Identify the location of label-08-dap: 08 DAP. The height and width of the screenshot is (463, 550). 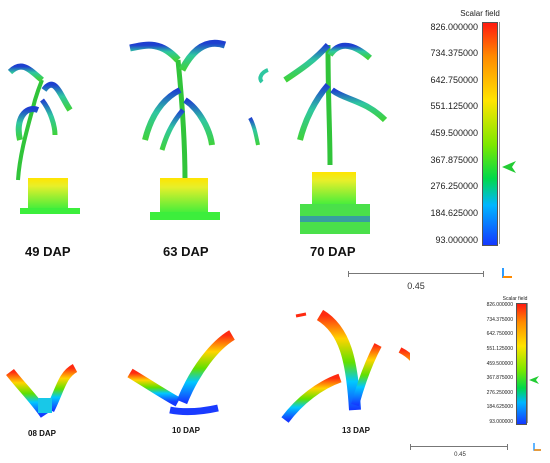
(42, 433).